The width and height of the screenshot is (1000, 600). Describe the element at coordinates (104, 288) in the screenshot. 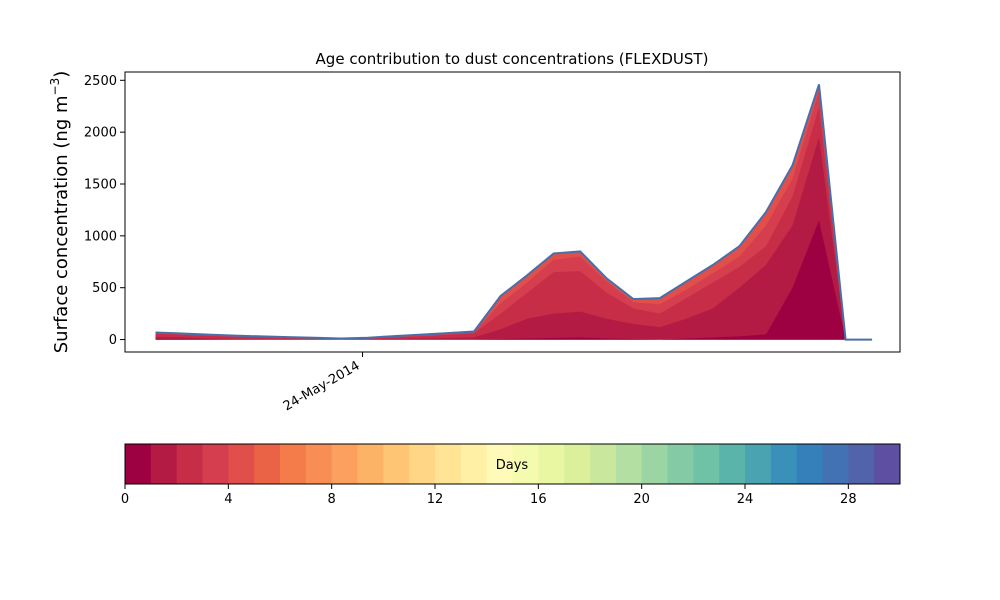

I see `y-tick-label: 500` at that location.